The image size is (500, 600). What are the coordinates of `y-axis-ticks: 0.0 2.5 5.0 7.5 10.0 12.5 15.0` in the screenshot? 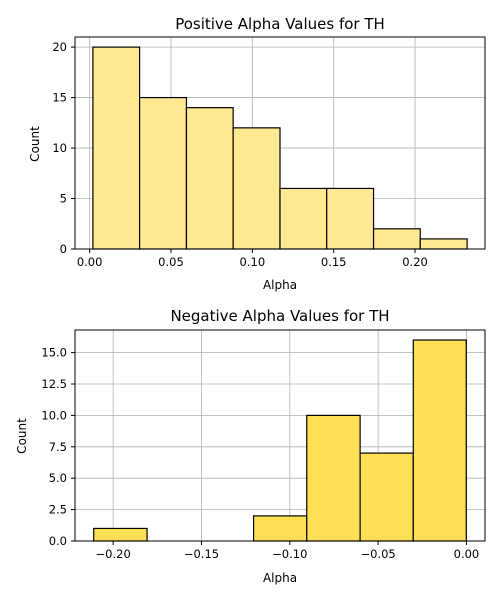 It's located at (58, 447).